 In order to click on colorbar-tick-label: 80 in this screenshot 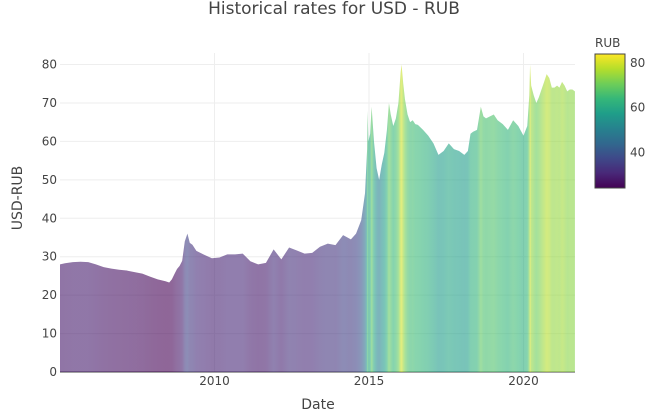, I will do `click(637, 63)`.